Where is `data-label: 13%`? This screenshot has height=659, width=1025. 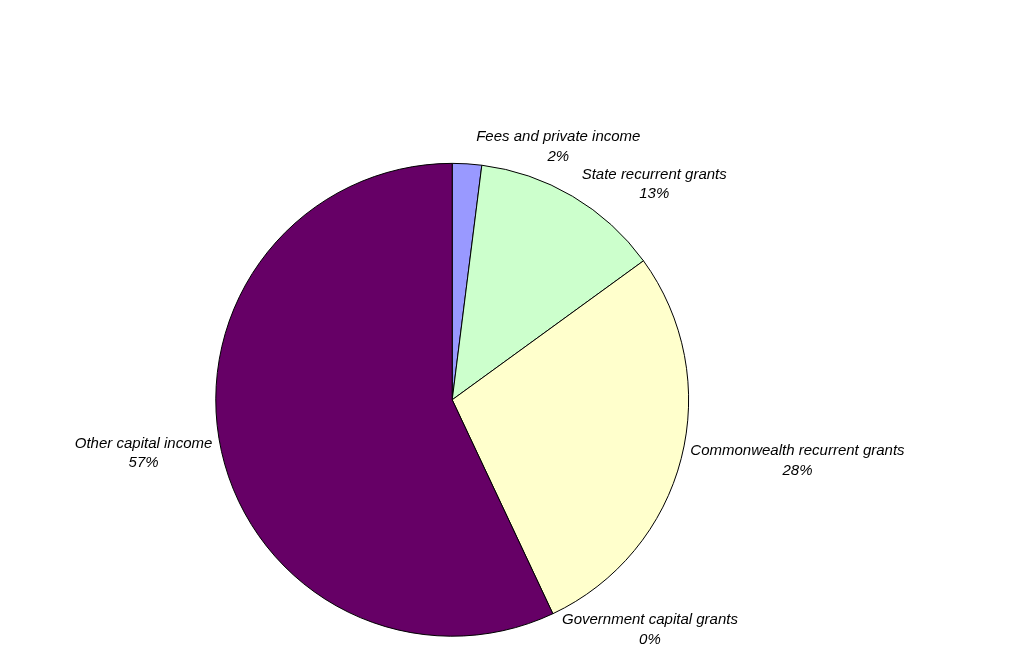
data-label: 13% is located at coordinates (654, 193).